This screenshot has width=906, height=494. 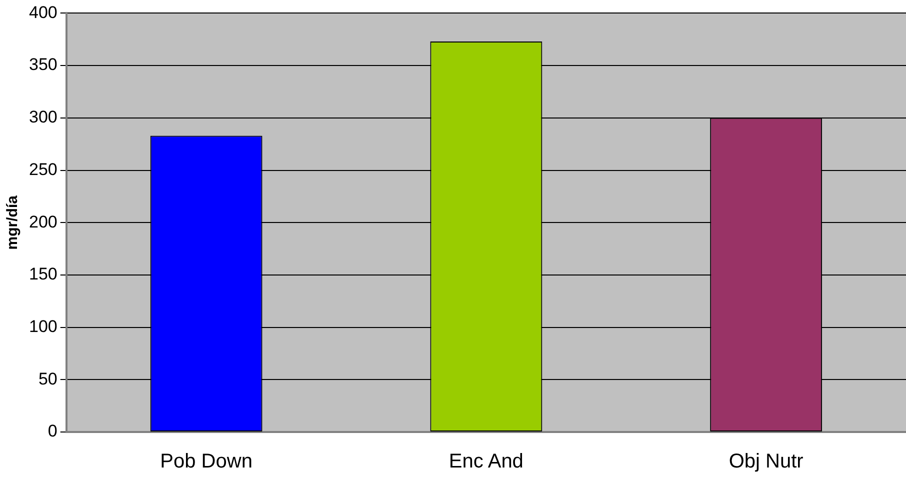 What do you see at coordinates (43, 117) in the screenshot?
I see `y-tick-label: 300` at bounding box center [43, 117].